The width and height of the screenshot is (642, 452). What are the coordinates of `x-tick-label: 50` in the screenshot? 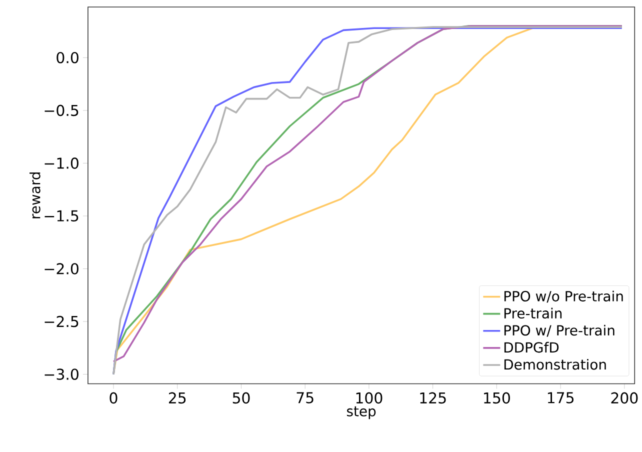 It's located at (241, 398).